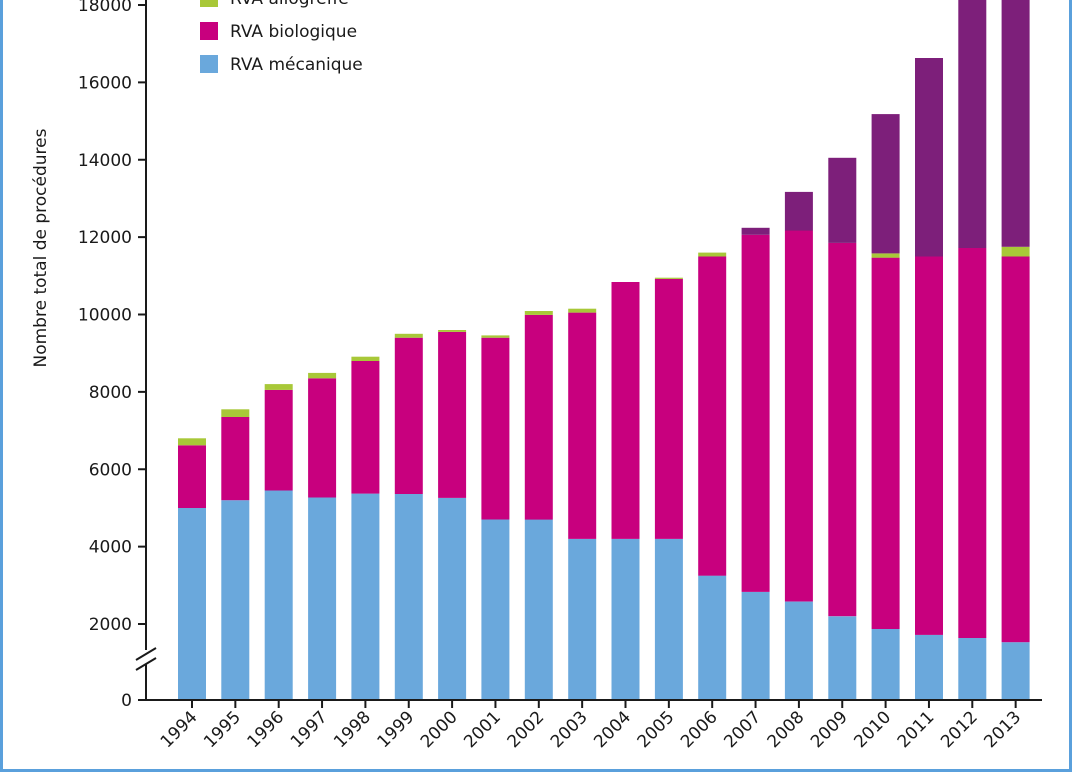 This screenshot has width=1072, height=772. What do you see at coordinates (755, 231) in the screenshot?
I see `bar-series-3-2007` at bounding box center [755, 231].